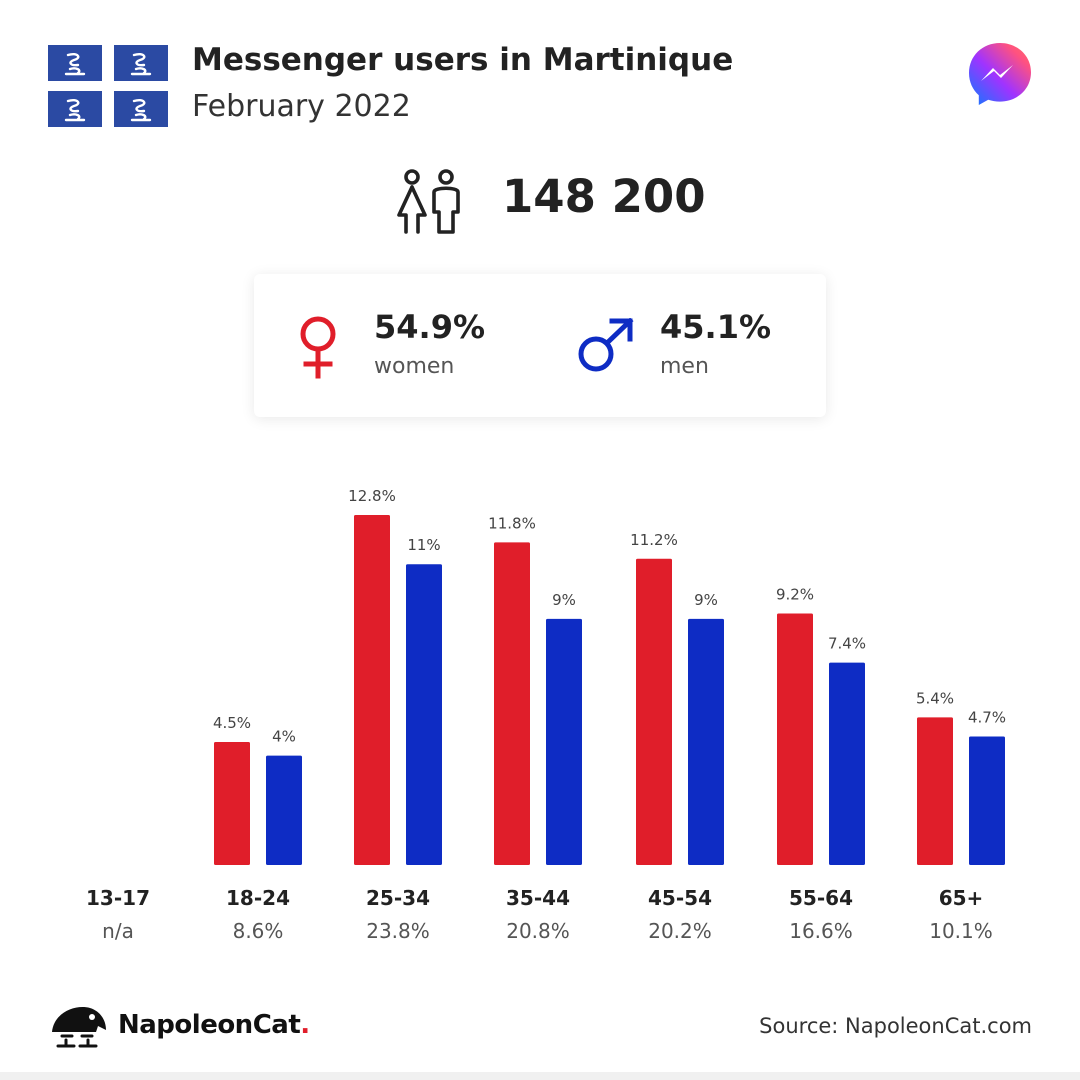 Image resolution: width=1080 pixels, height=1080 pixels. What do you see at coordinates (540, 1076) in the screenshot?
I see `footer-divider` at bounding box center [540, 1076].